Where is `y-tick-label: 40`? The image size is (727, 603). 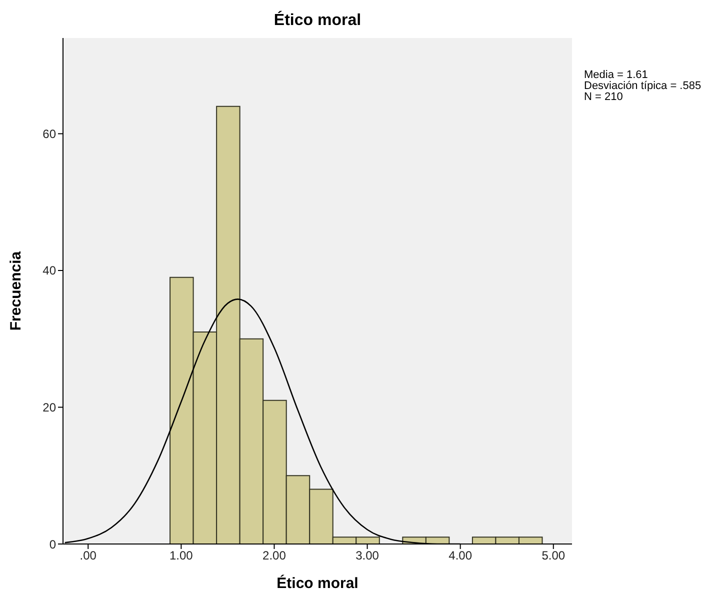
y-tick-label: 40 is located at coordinates (49, 271).